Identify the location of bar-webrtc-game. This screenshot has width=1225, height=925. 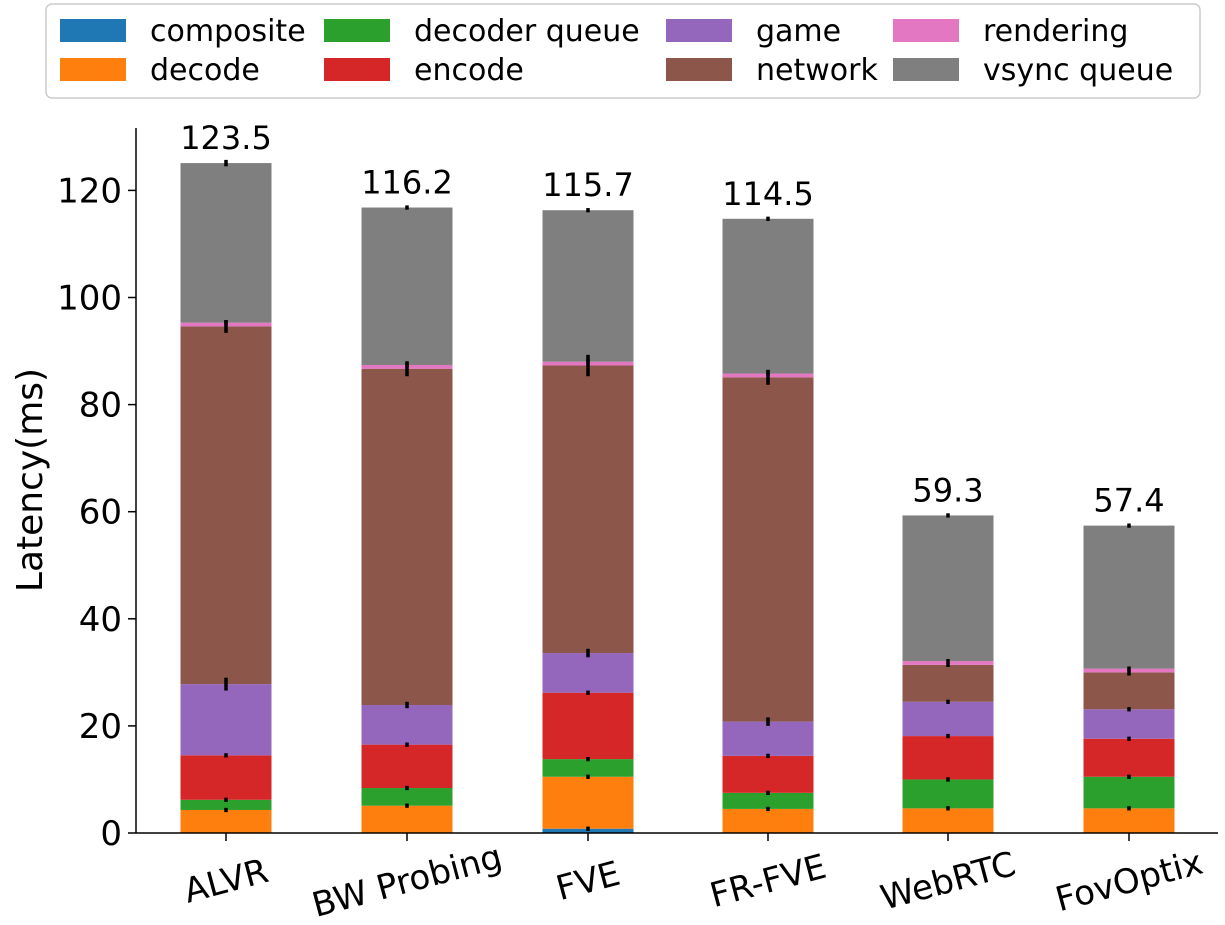
(948, 719).